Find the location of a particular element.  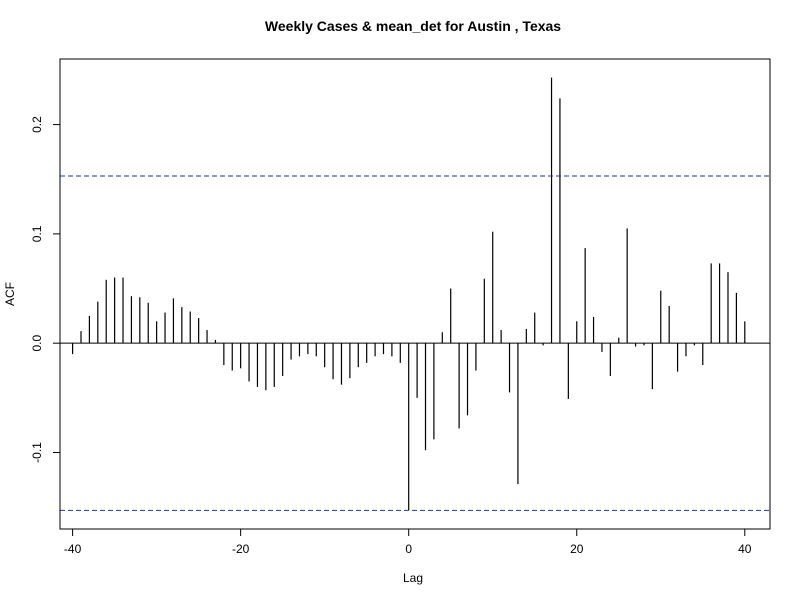

x-tick-label: 0 is located at coordinates (408, 549).